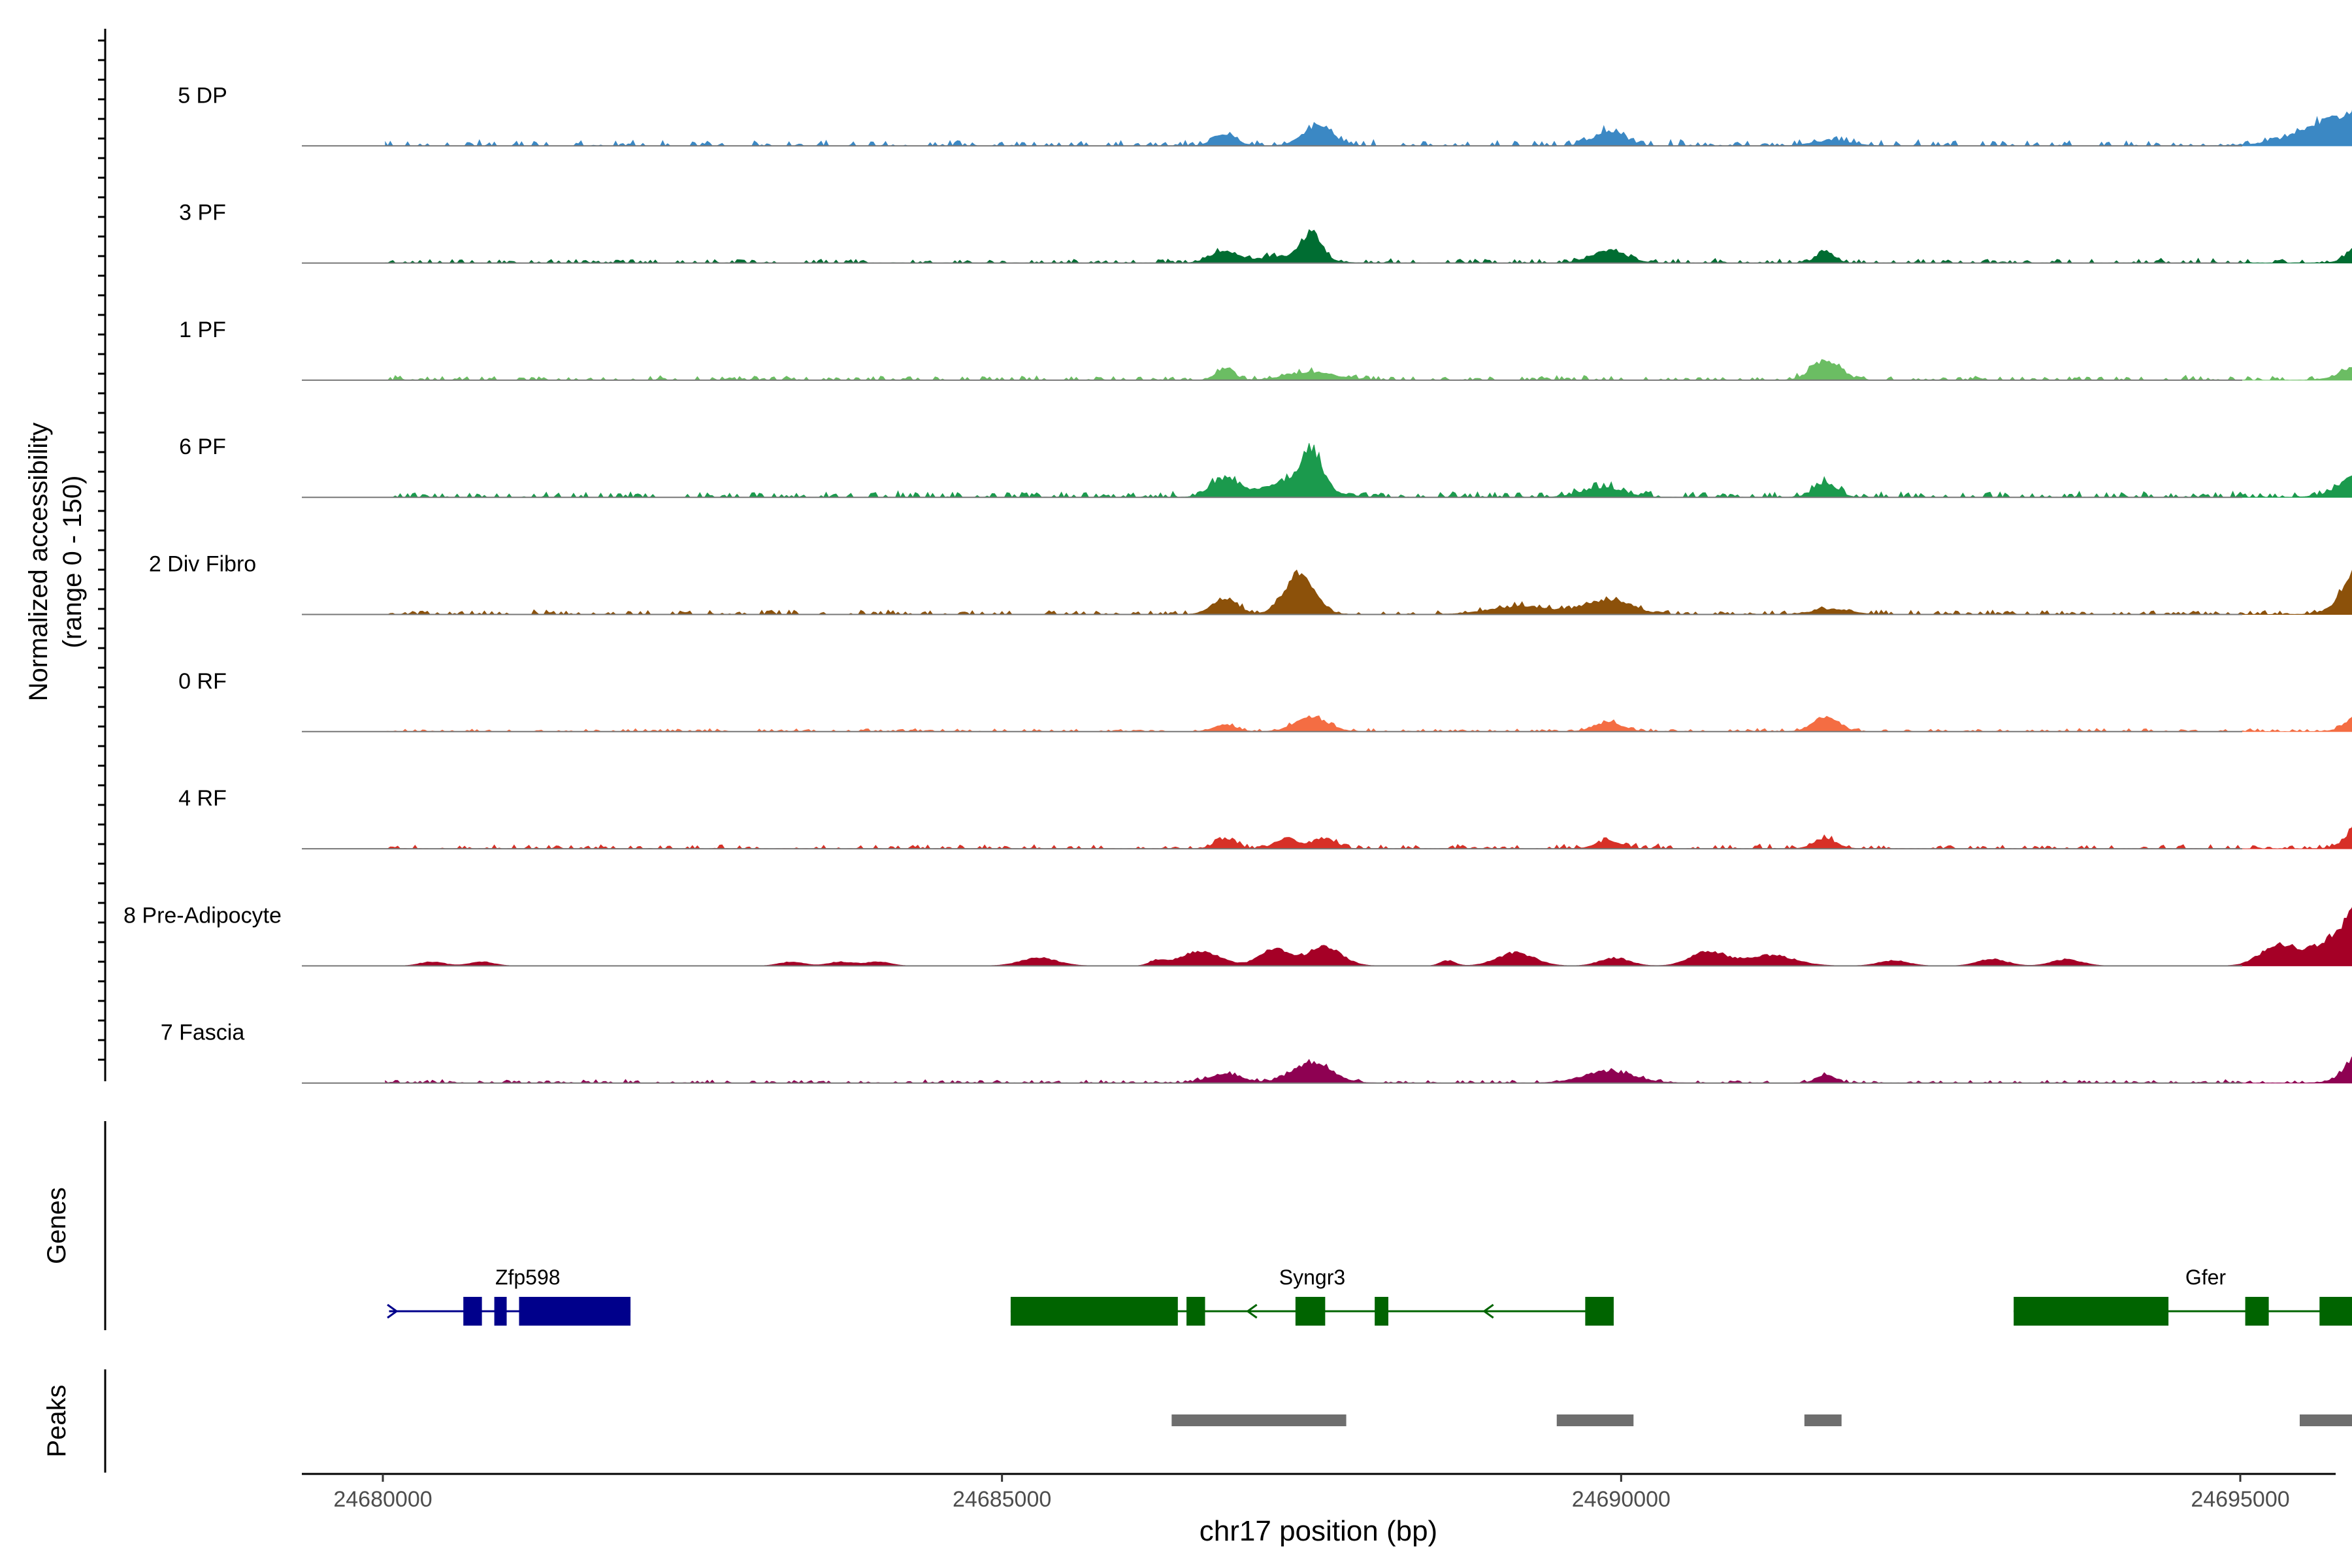 This screenshot has height=1568, width=2352. What do you see at coordinates (202, 213) in the screenshot?
I see `track-label: 3 PF` at bounding box center [202, 213].